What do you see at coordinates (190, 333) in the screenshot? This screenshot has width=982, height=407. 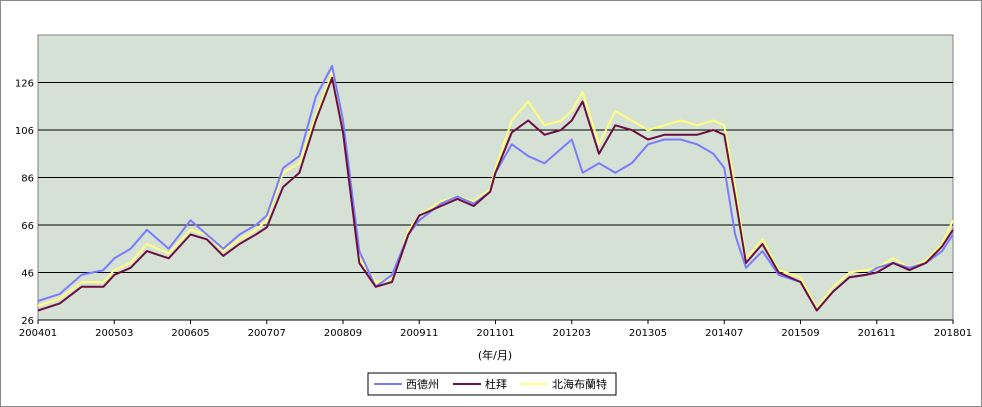 I see `x-tick-label: 200605` at bounding box center [190, 333].